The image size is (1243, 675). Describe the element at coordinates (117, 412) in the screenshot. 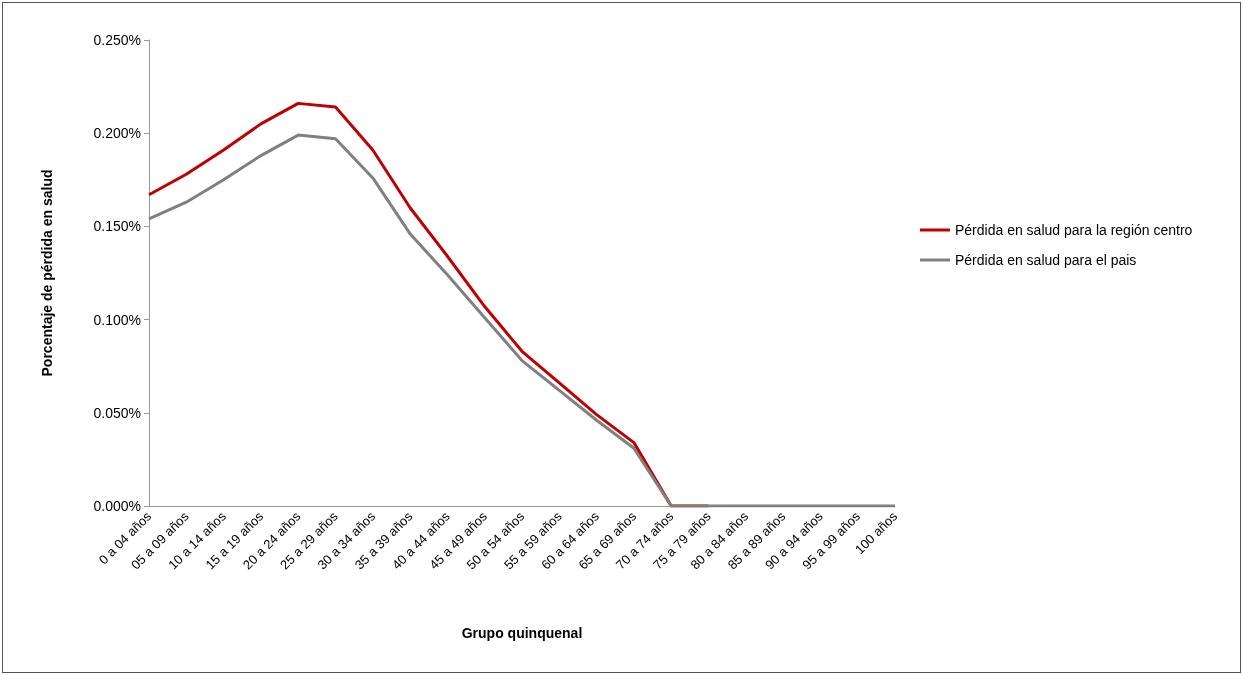

I see `y-tick-label: 0.050%` at that location.